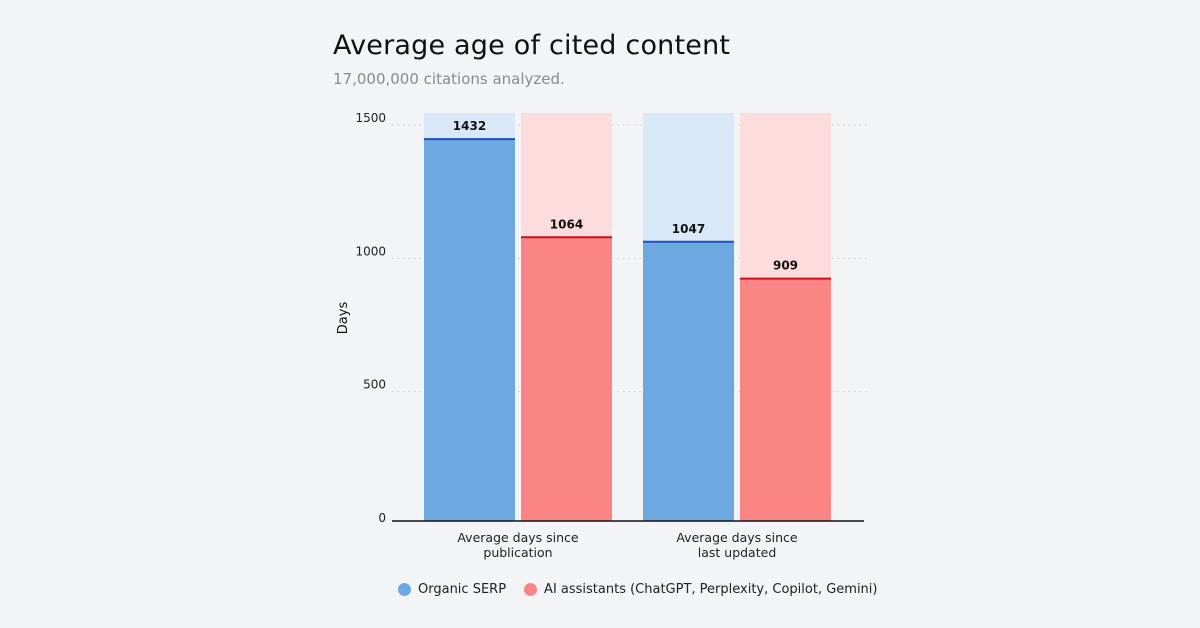 This screenshot has height=628, width=1200. What do you see at coordinates (566, 224) in the screenshot?
I see `value-label-0-1: 1064` at bounding box center [566, 224].